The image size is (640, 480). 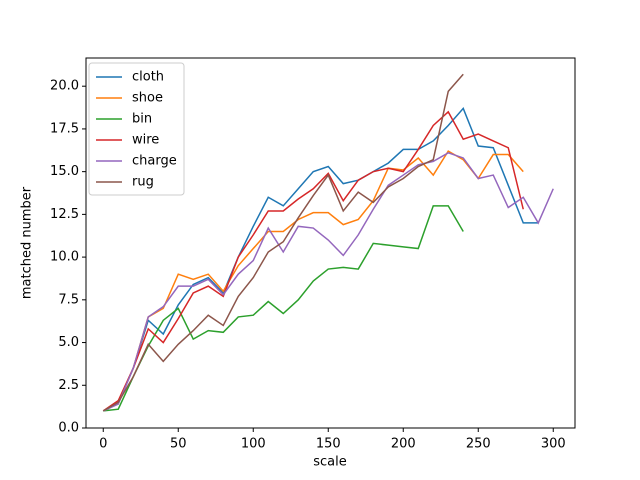 What do you see at coordinates (253, 444) in the screenshot?
I see `x-tick-label: 100` at bounding box center [253, 444].